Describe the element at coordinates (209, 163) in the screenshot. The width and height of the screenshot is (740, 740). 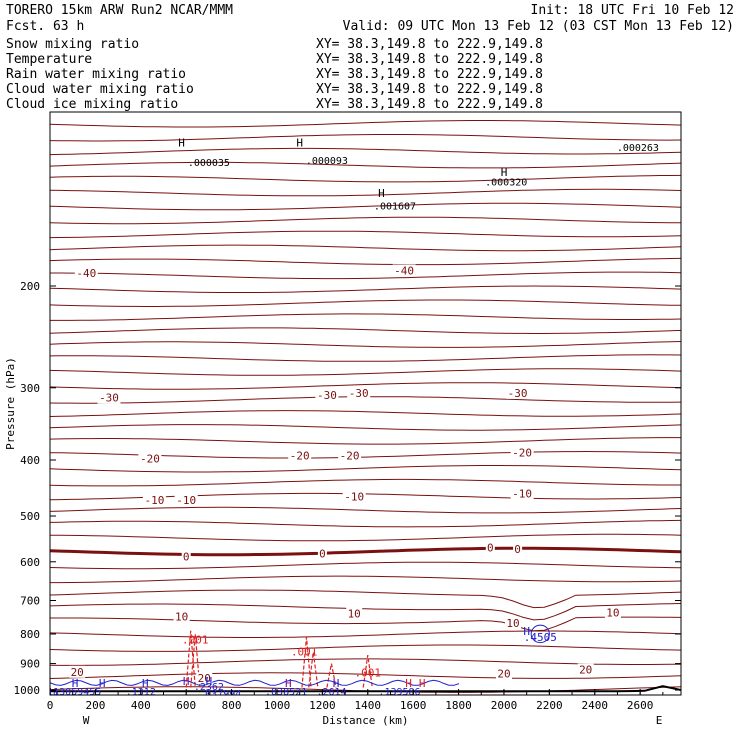
I see `ice-max-label: .000035` at that location.